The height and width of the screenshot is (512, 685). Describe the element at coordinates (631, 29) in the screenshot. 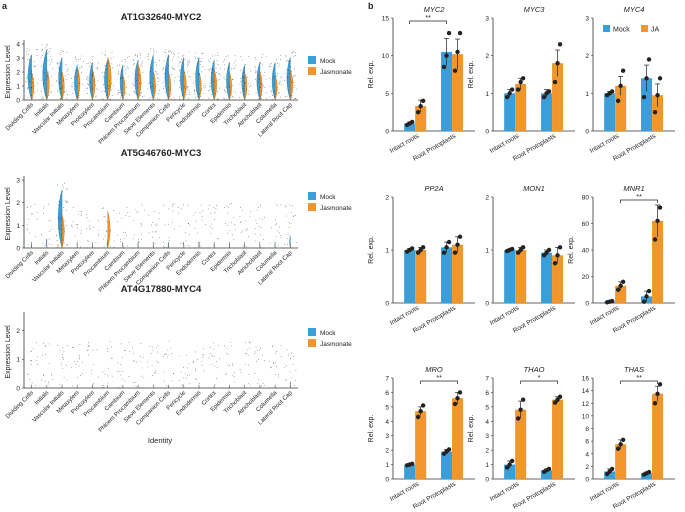

I see `bar-legend: Mock JA` at that location.